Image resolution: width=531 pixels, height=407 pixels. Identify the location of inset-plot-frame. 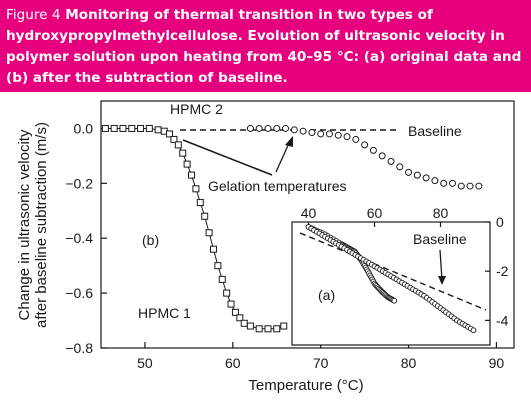
(391, 283).